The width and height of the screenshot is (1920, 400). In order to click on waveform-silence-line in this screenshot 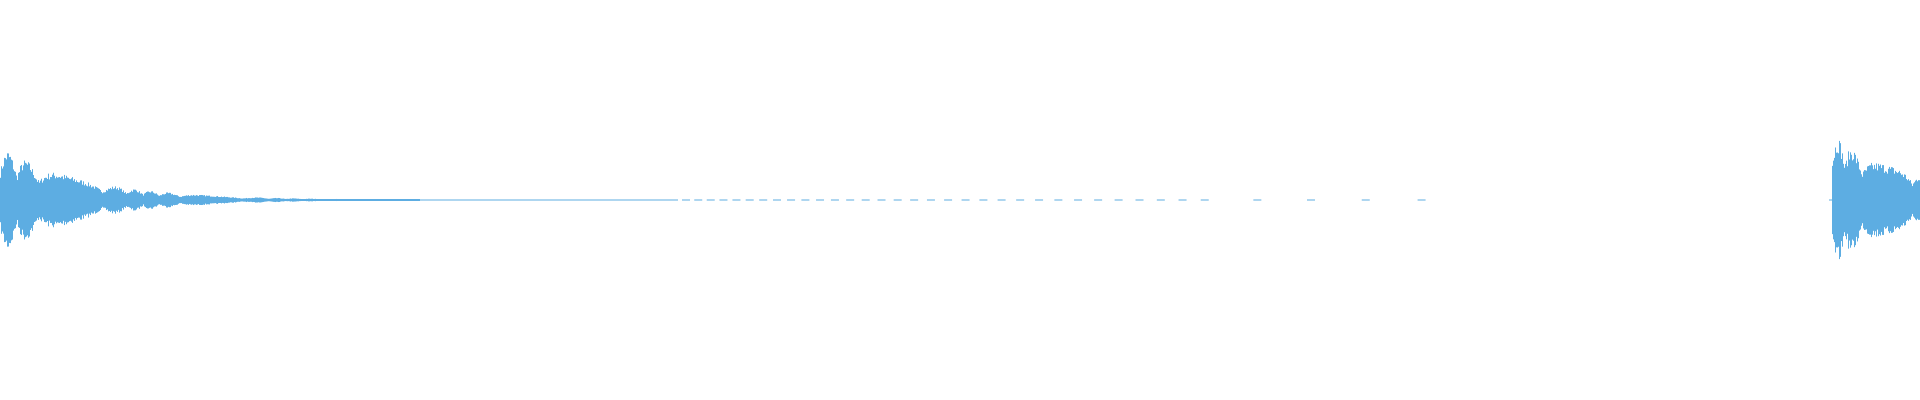, I will do `click(923, 200)`.